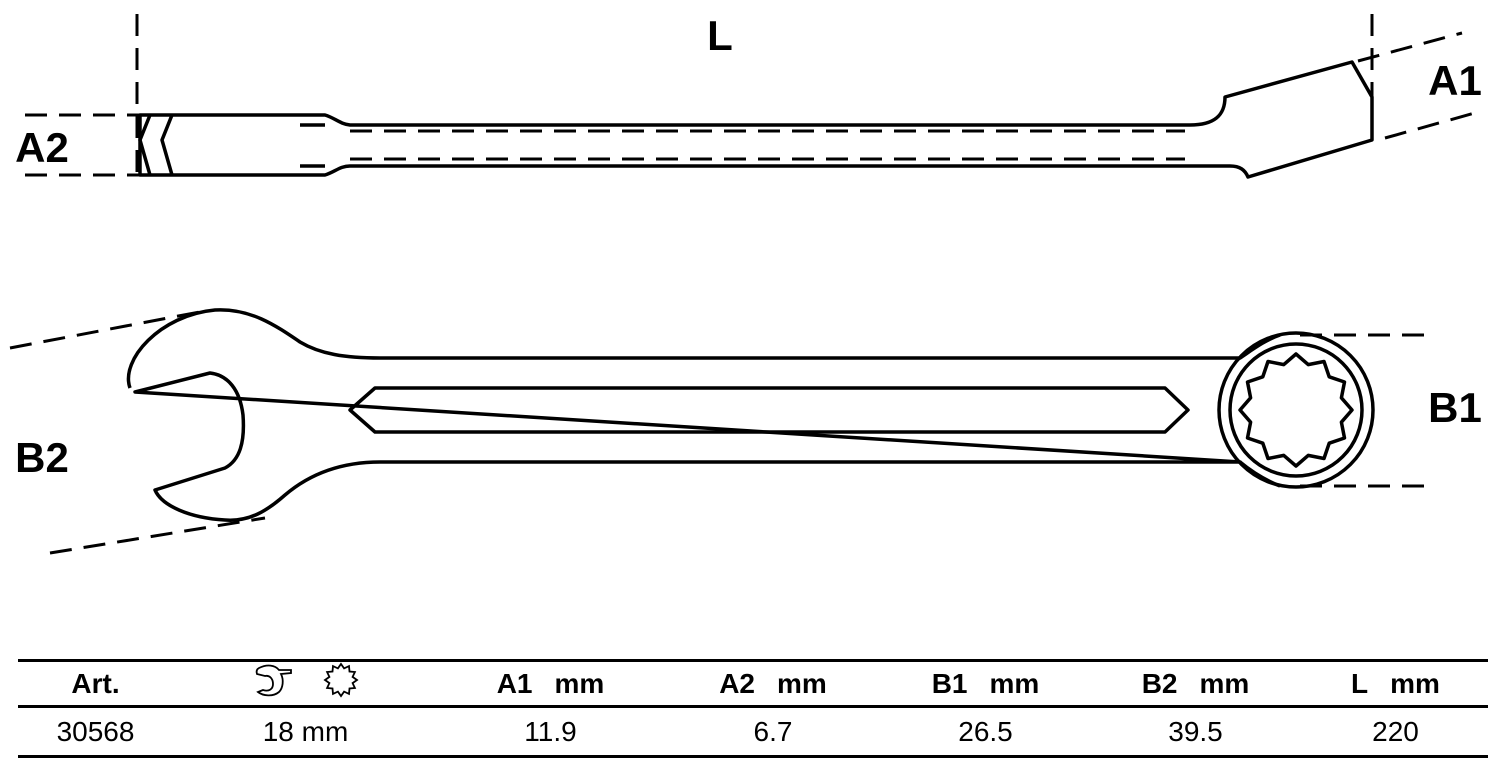 This screenshot has width=1500, height=763. Describe the element at coordinates (156, 145) in the screenshot. I see `side-end-bevel` at that location.